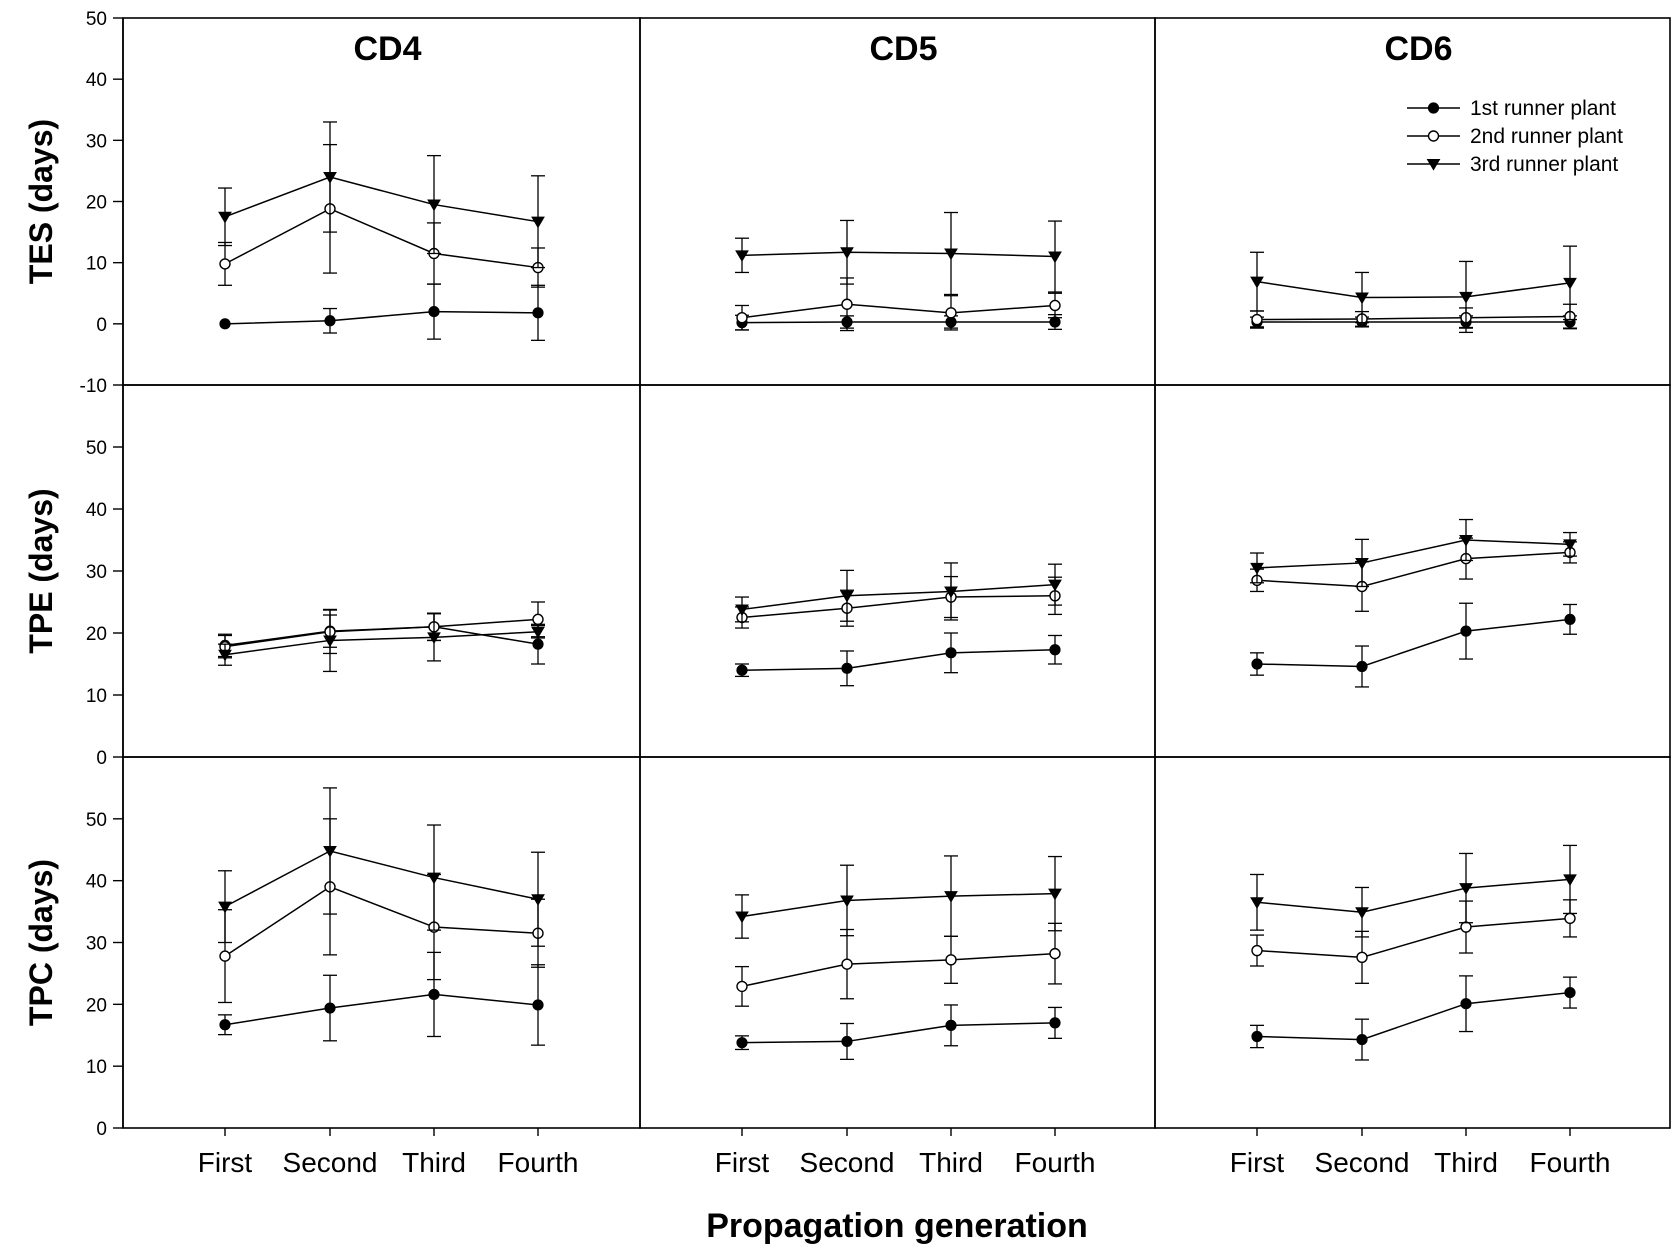  Describe the element at coordinates (96, 510) in the screenshot. I see `y-tick-label-row1: 40` at that location.